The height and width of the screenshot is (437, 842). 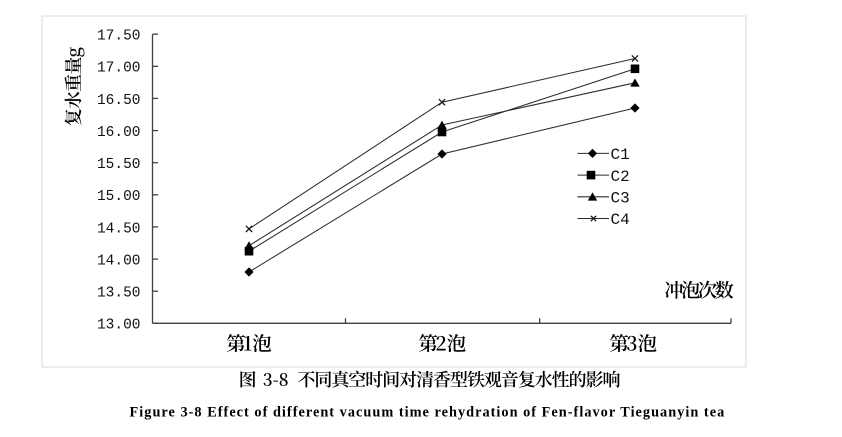 What do you see at coordinates (119, 165) in the screenshot?
I see `svg-text: 15.50` at bounding box center [119, 165].